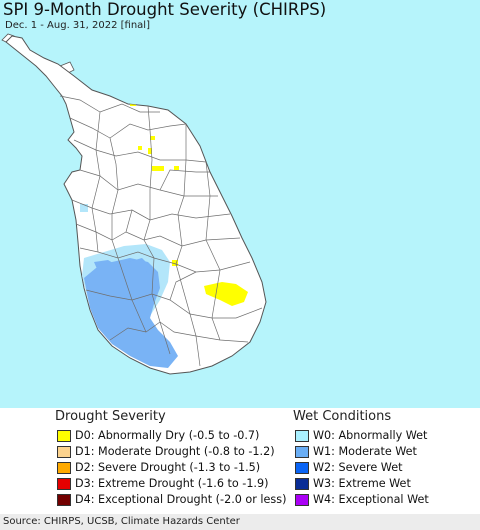 The height and width of the screenshot is (530, 480). I want to click on d0-region-east, so click(226, 294).